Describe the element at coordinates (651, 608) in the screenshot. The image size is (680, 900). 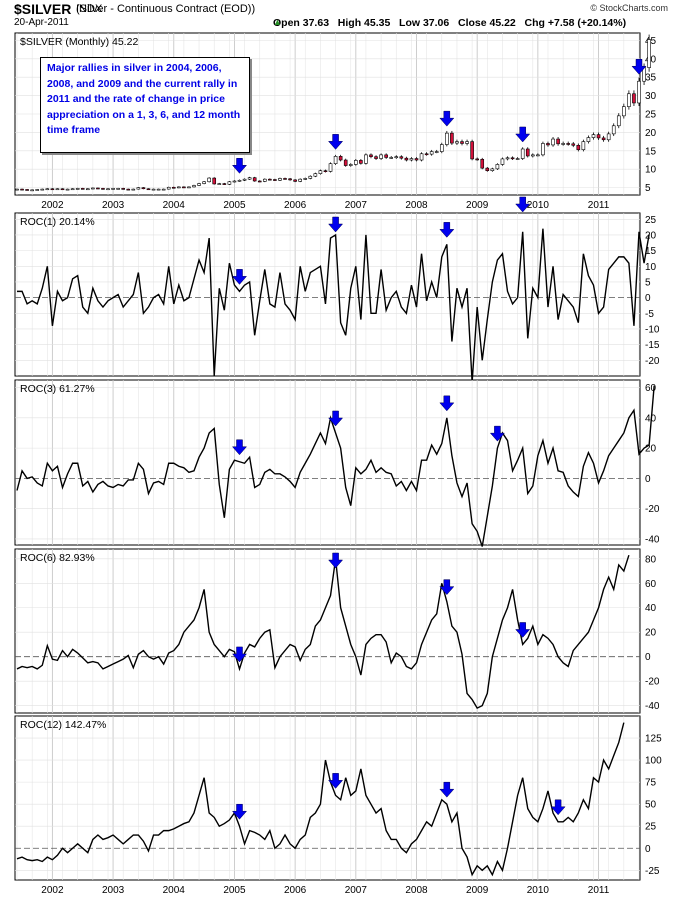
I see `y-tick-label: 40` at that location.